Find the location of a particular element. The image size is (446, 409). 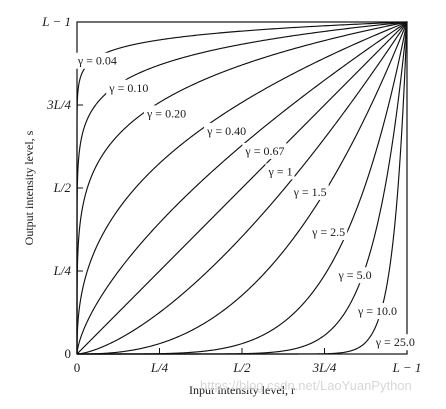

gamma-curve-label-3: γ = 0.40 is located at coordinates (226, 131).